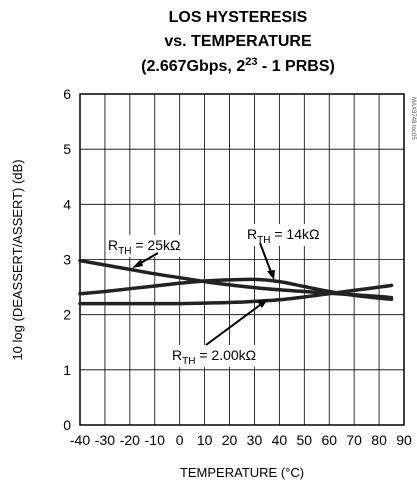 The height and width of the screenshot is (485, 417). Describe the element at coordinates (255, 440) in the screenshot. I see `x-tick-label: 30` at that location.